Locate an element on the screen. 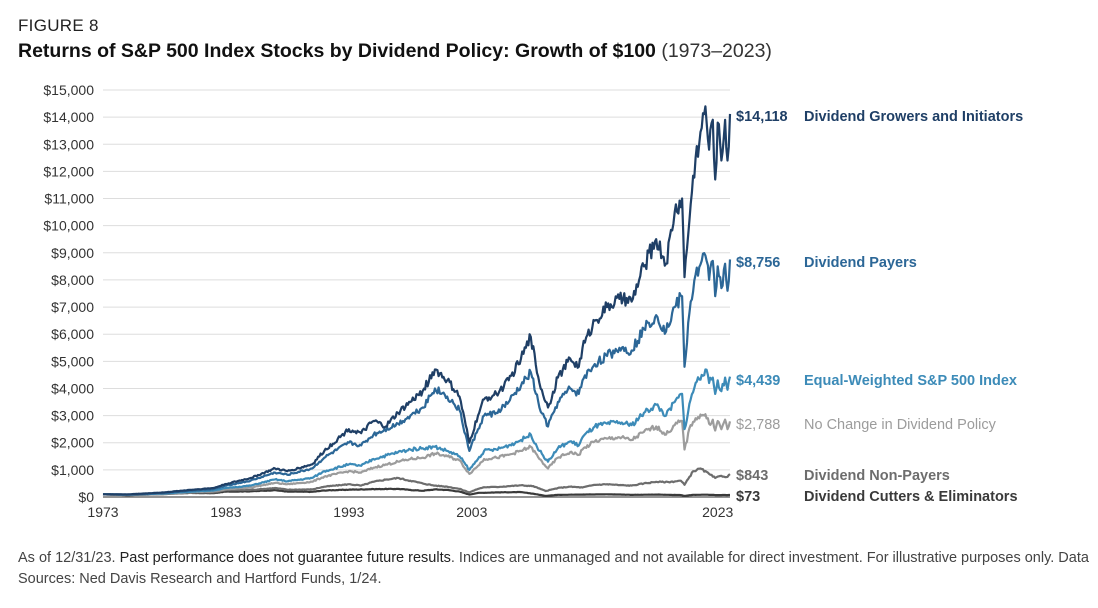 This screenshot has height=608, width=1098. y-tick-label: $4,000 is located at coordinates (72, 388).